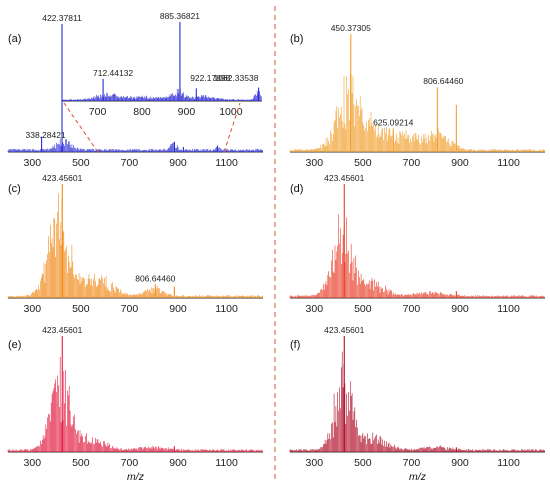  What do you see at coordinates (508, 309) in the screenshot?
I see `x-tick-d-4: 1100` at bounding box center [508, 309].